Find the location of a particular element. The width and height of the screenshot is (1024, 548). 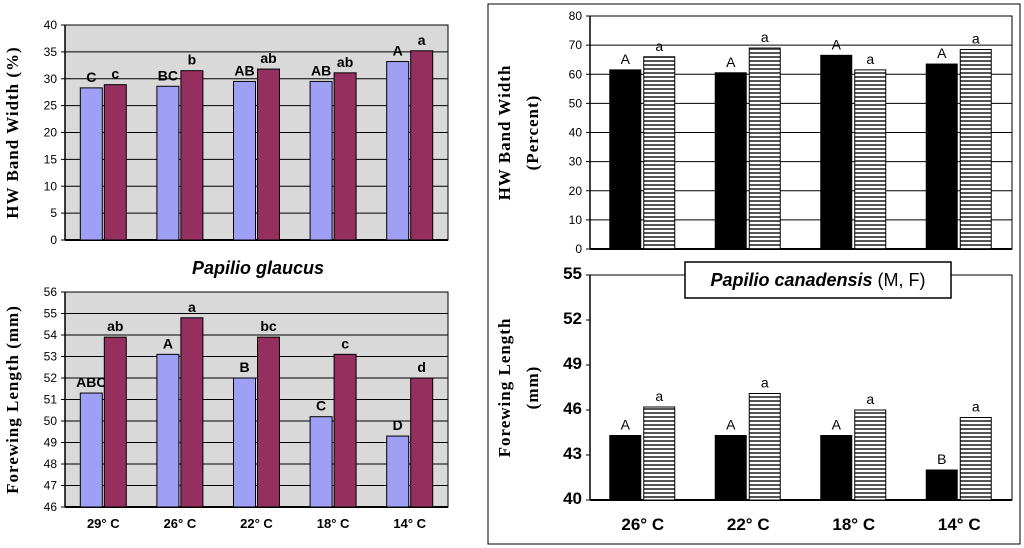

y-axis-label: HW Band Width (%) is located at coordinates (12, 132).